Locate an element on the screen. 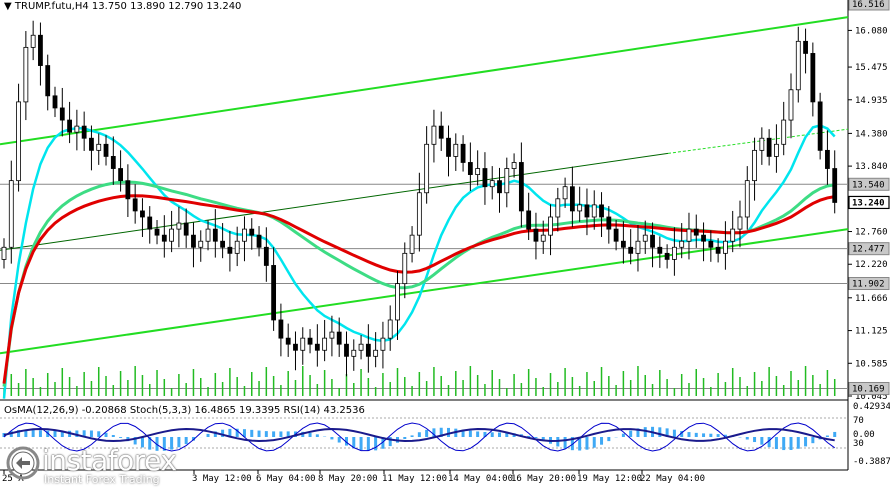  price-tick-label: 15.475 is located at coordinates (871, 68).